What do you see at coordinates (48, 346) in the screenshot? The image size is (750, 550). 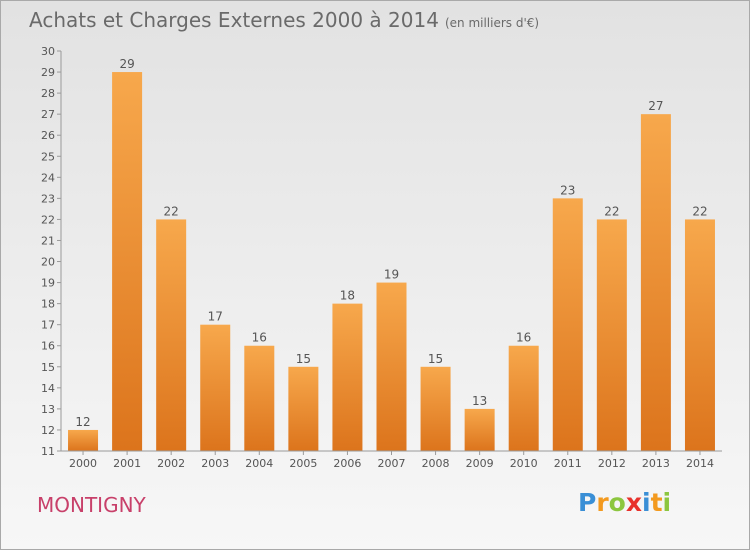 I see `y-tick-label: 16` at bounding box center [48, 346].